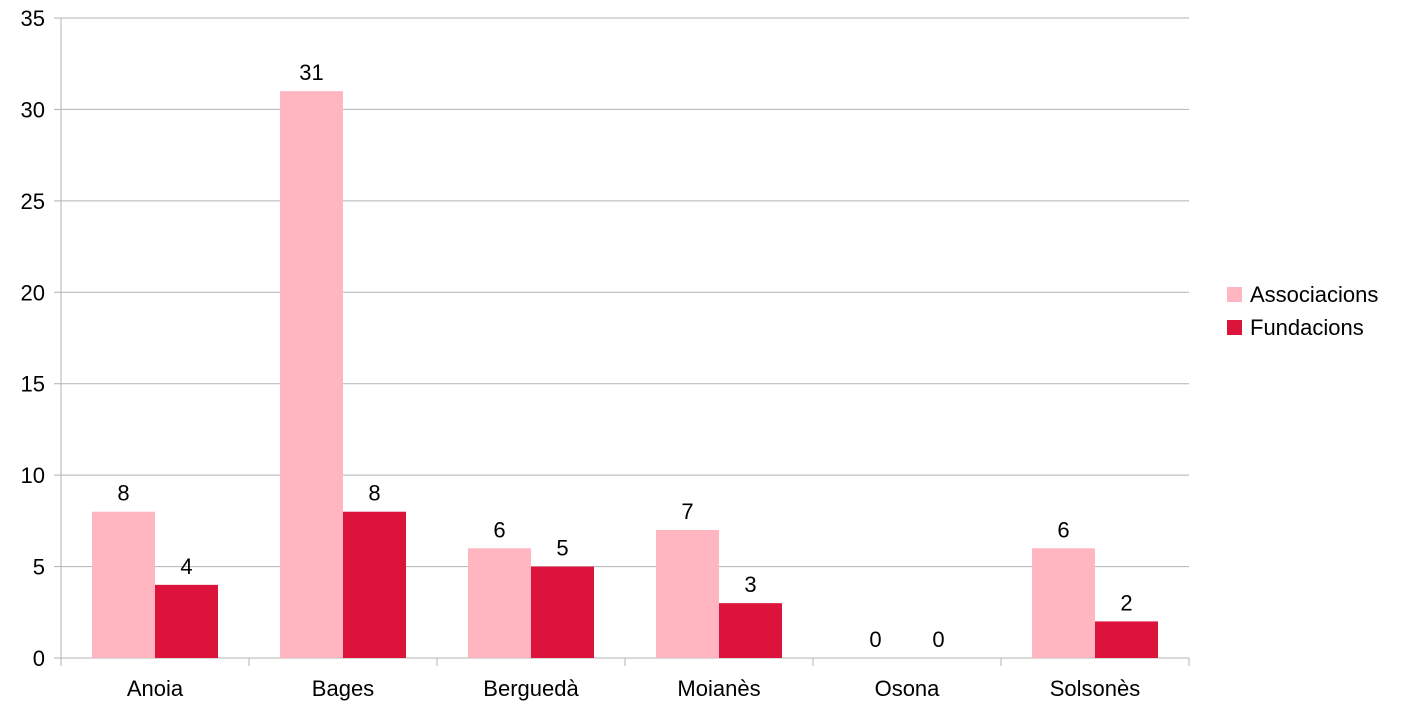  I want to click on bar-fundacions-bages, so click(374, 585).